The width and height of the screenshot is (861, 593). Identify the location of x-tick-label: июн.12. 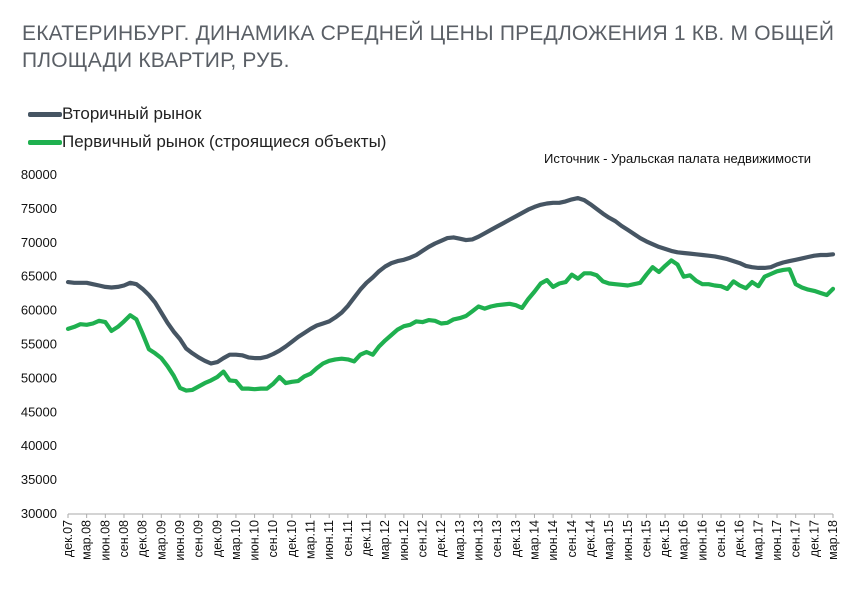
(404, 540).